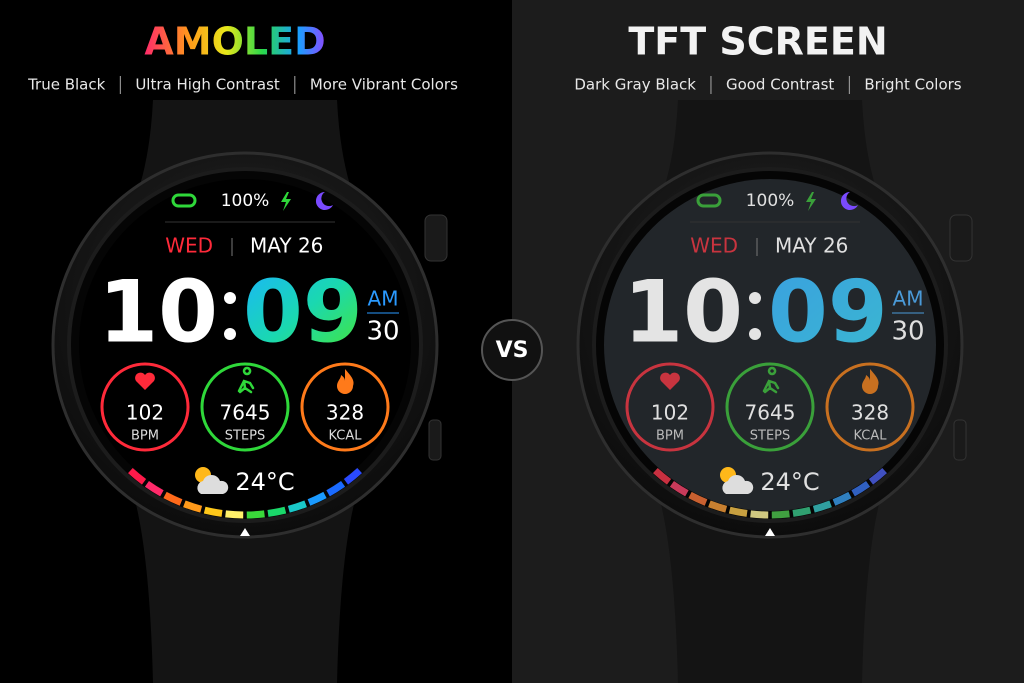 This screenshot has height=683, width=1024. I want to click on vs-label: VS, so click(512, 350).